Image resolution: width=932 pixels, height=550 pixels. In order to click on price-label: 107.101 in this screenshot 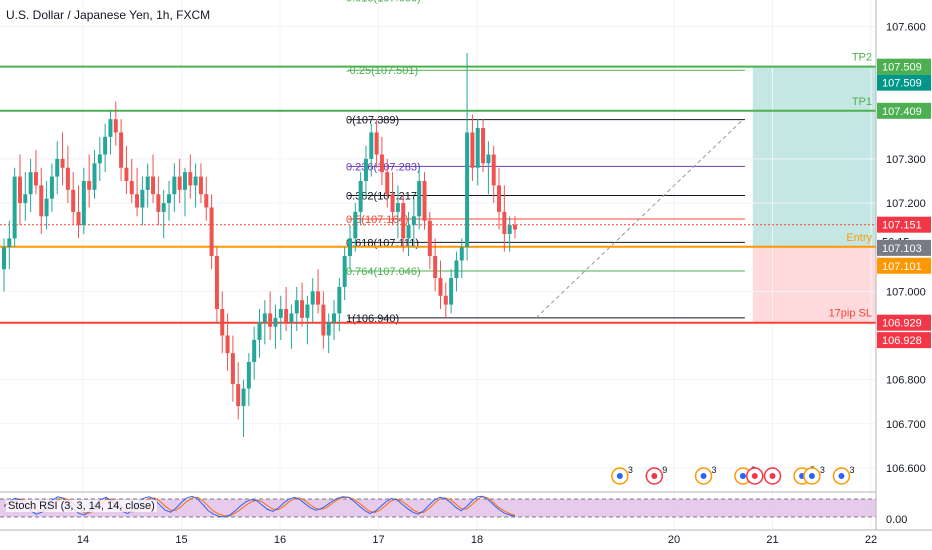, I will do `click(902, 267)`.